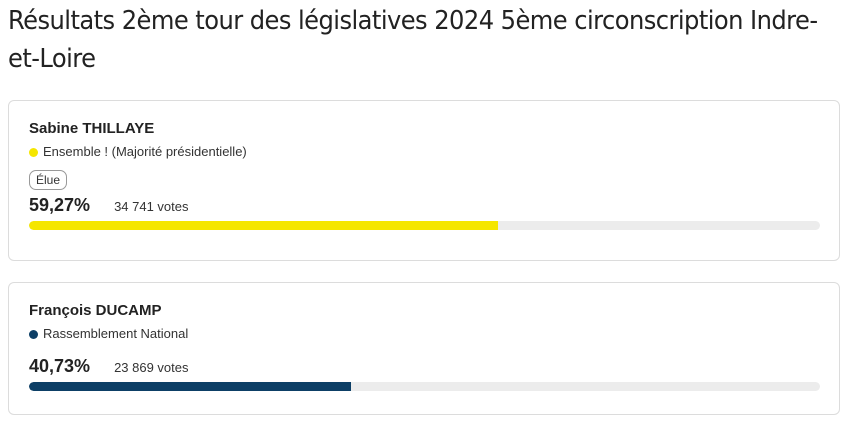  Describe the element at coordinates (116, 333) in the screenshot. I see `party-label: Rassemblement National` at that location.